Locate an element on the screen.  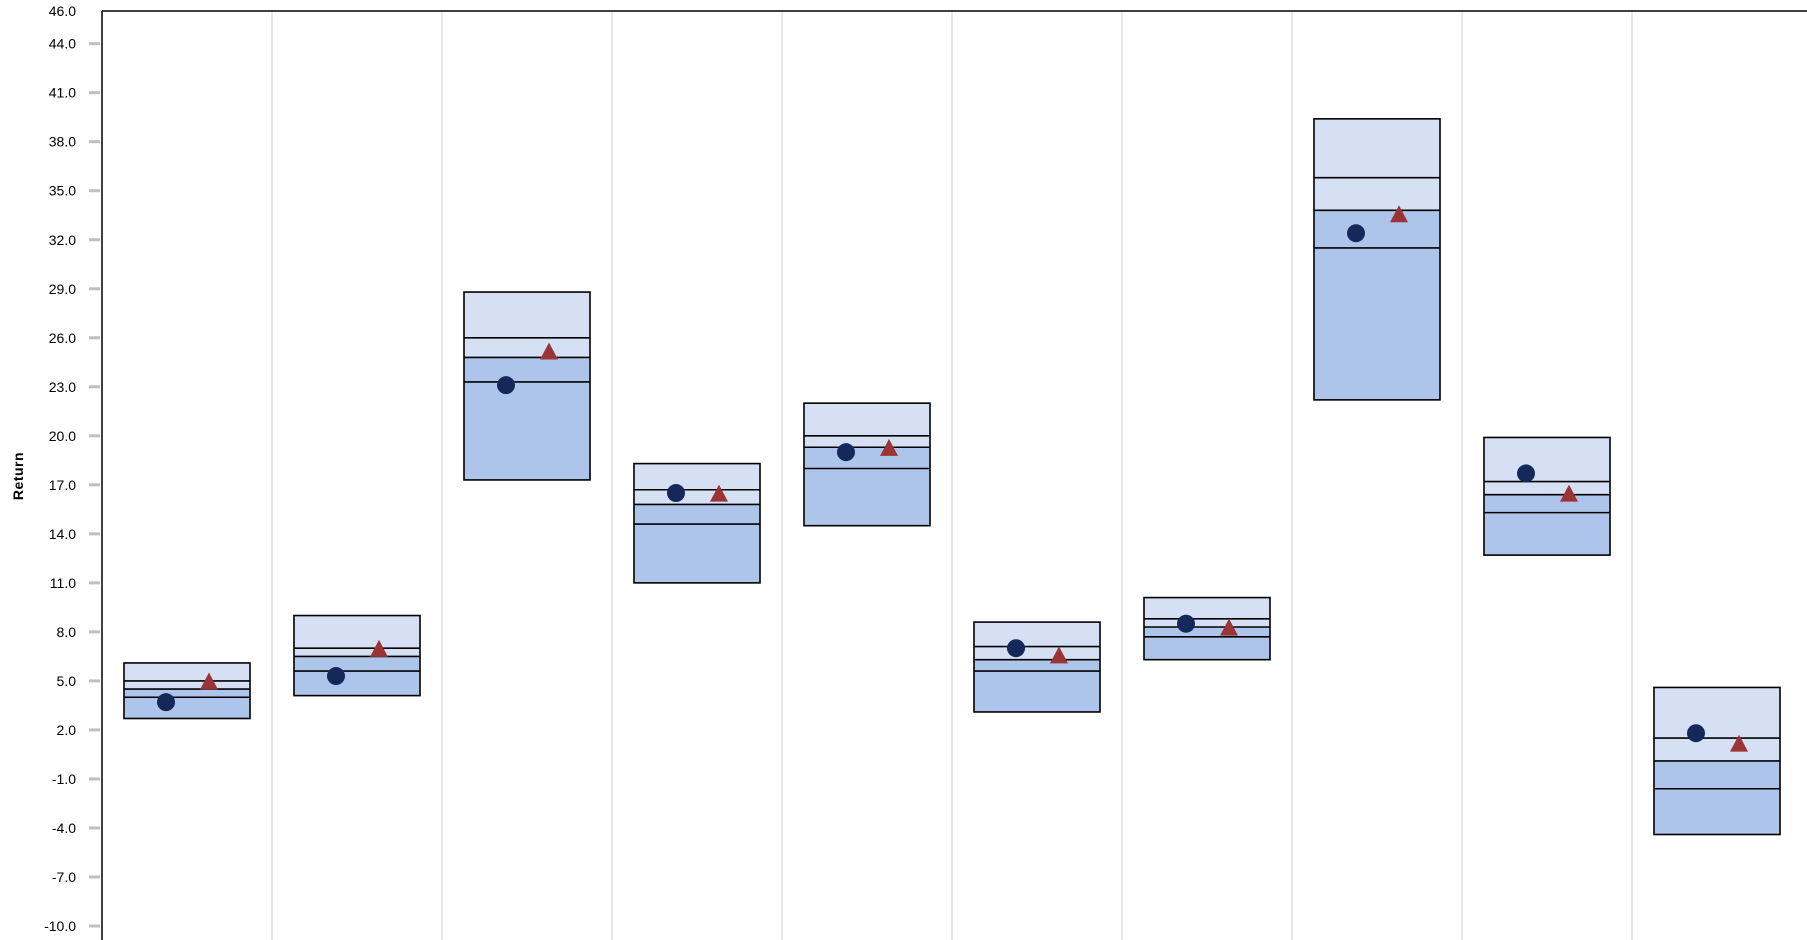
y-tick-label: 5.0 is located at coordinates (67, 681).